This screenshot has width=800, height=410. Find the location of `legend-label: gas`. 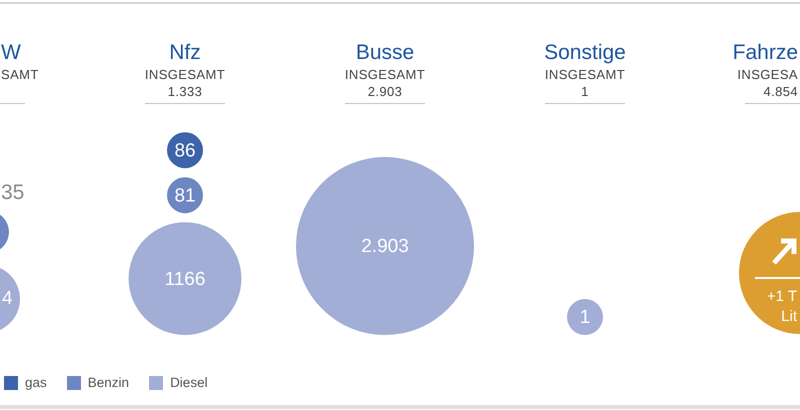

legend-label: gas is located at coordinates (36, 382).